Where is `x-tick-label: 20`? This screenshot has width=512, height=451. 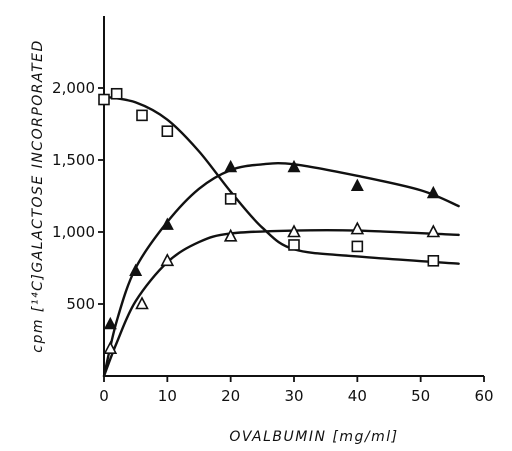
x-tick-label: 20 is located at coordinates (230, 396).